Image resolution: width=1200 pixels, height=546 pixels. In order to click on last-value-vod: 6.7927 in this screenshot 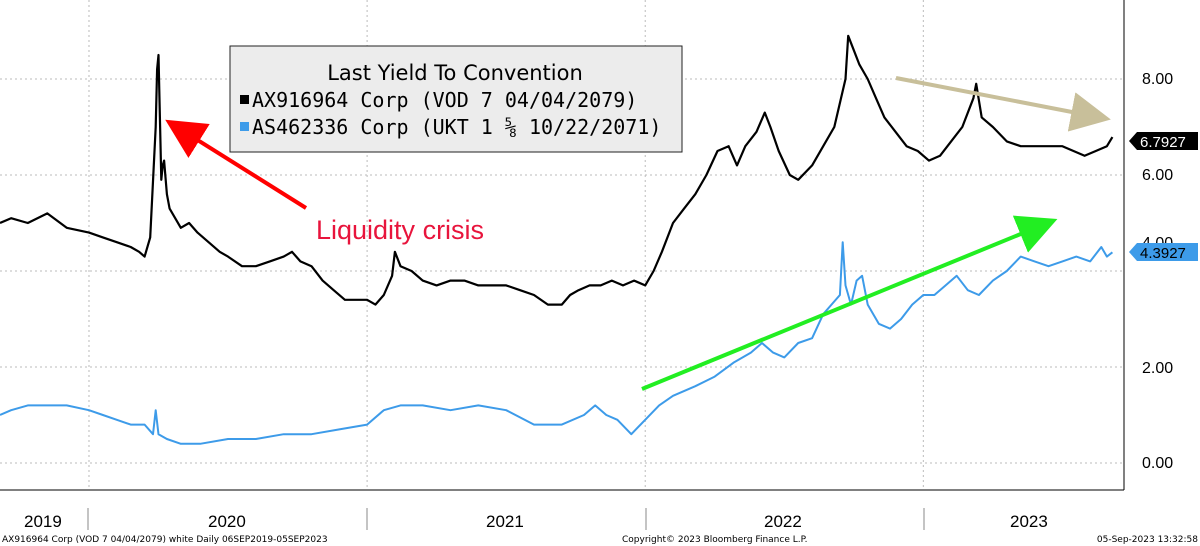, I will do `click(1163, 142)`.